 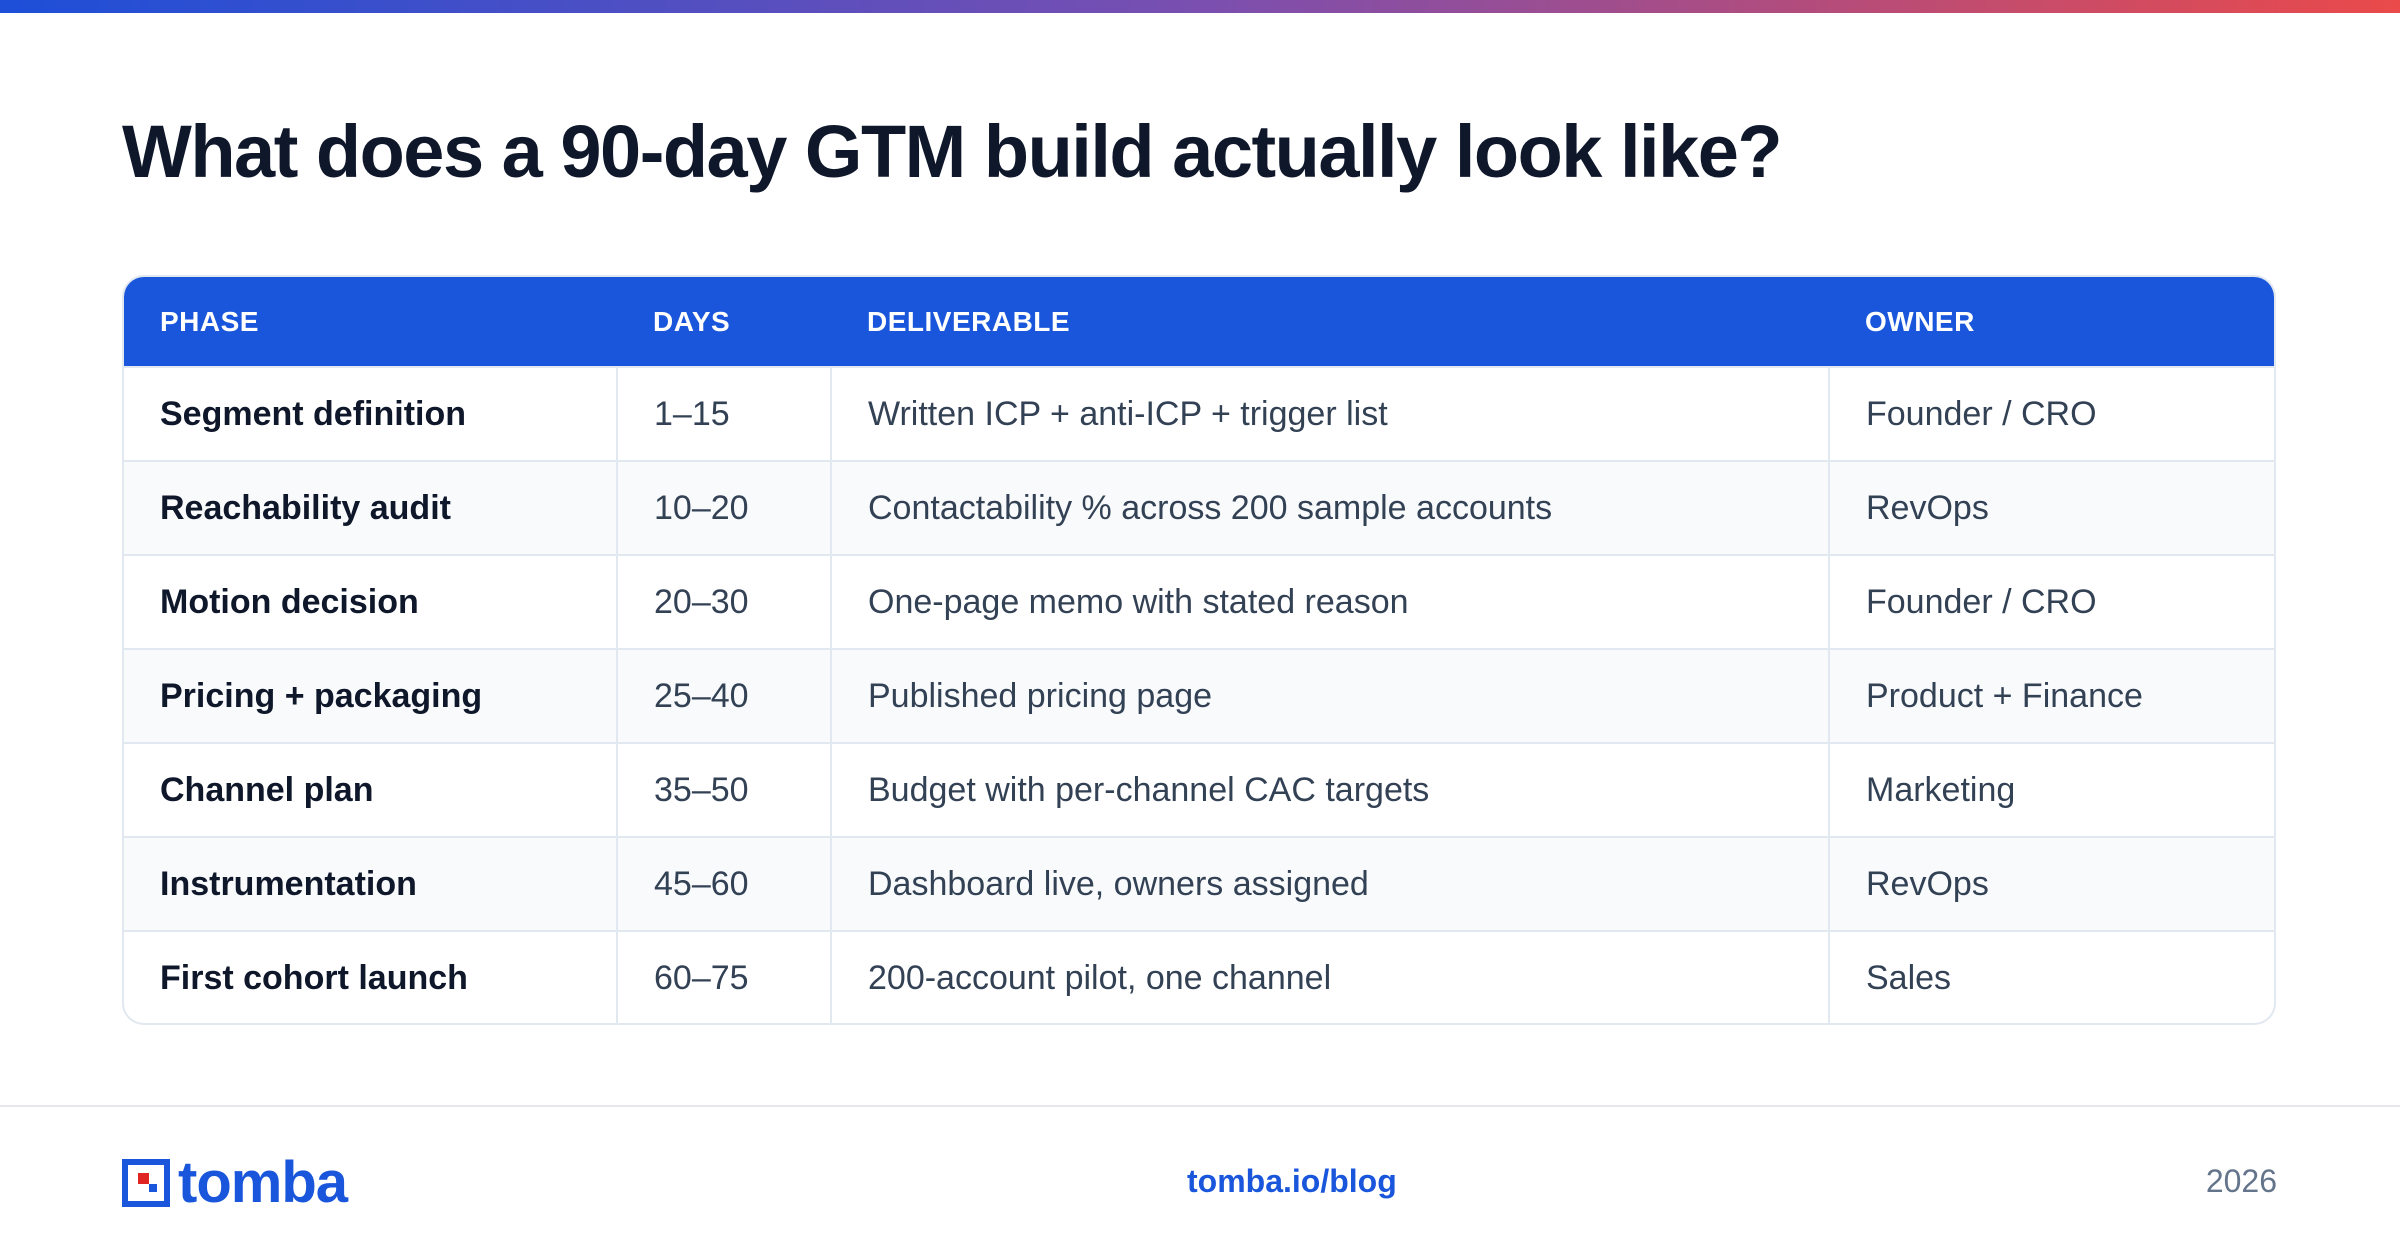 I want to click on column-header-phase: PHASE, so click(x=209, y=321).